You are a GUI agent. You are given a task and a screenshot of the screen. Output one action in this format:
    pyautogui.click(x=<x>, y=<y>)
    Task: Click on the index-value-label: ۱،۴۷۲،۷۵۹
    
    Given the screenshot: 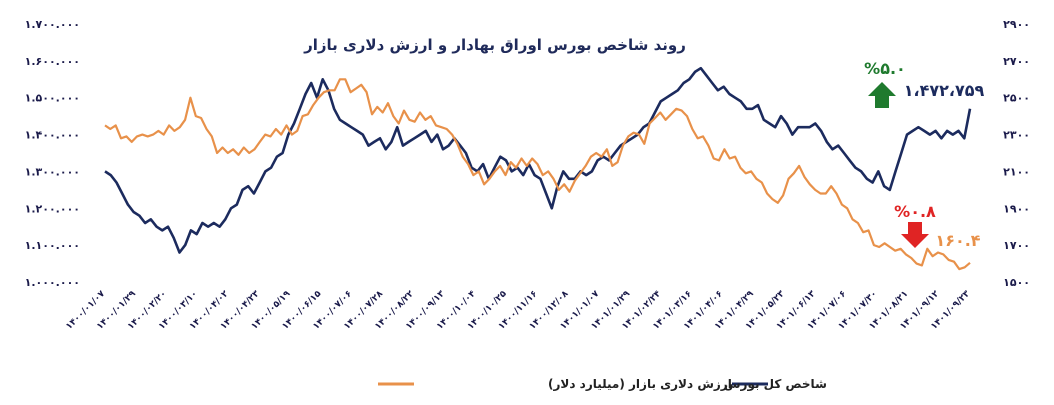 What is the action you would take?
    pyautogui.click(x=944, y=90)
    